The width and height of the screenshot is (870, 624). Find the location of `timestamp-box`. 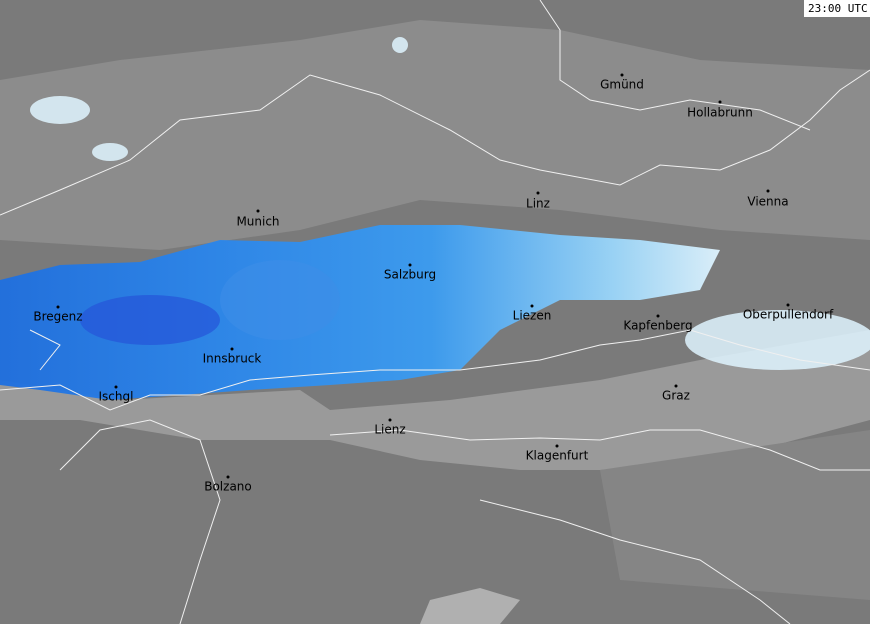

timestamp-box is located at coordinates (837, 8).